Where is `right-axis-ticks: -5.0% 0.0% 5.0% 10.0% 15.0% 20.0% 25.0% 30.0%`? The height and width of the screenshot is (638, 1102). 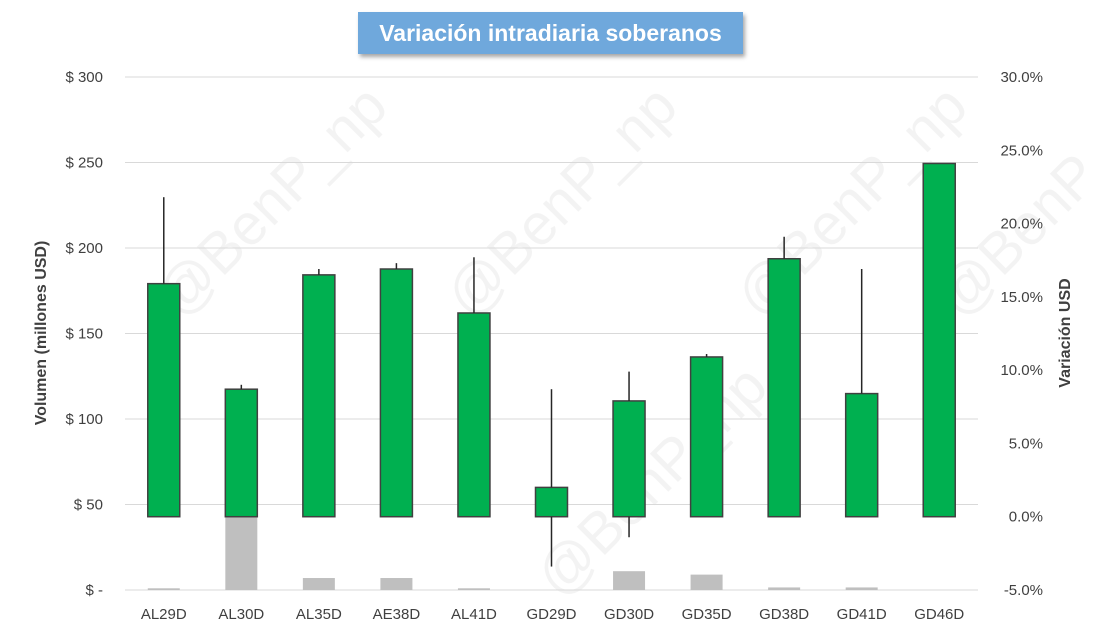 right-axis-ticks: -5.0% 0.0% 5.0% 10.0% 15.0% 20.0% 25.0% 30.0% is located at coordinates (1021, 334).